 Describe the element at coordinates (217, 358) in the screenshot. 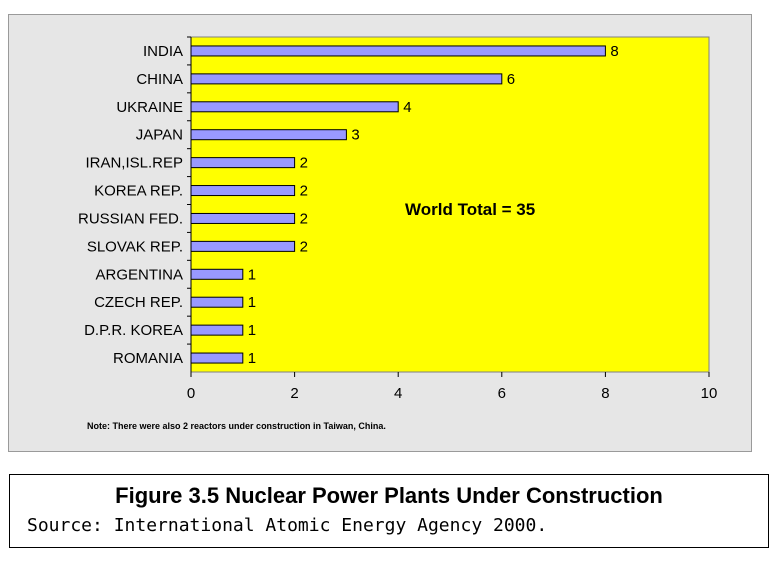

I see `bar-romania` at that location.